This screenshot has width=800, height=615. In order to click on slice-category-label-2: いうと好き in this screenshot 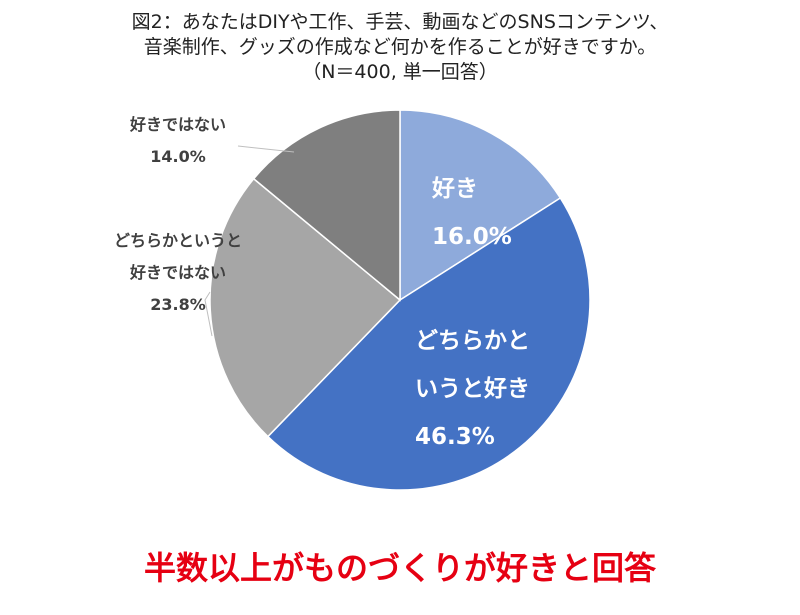, I will do `click(472, 389)`.